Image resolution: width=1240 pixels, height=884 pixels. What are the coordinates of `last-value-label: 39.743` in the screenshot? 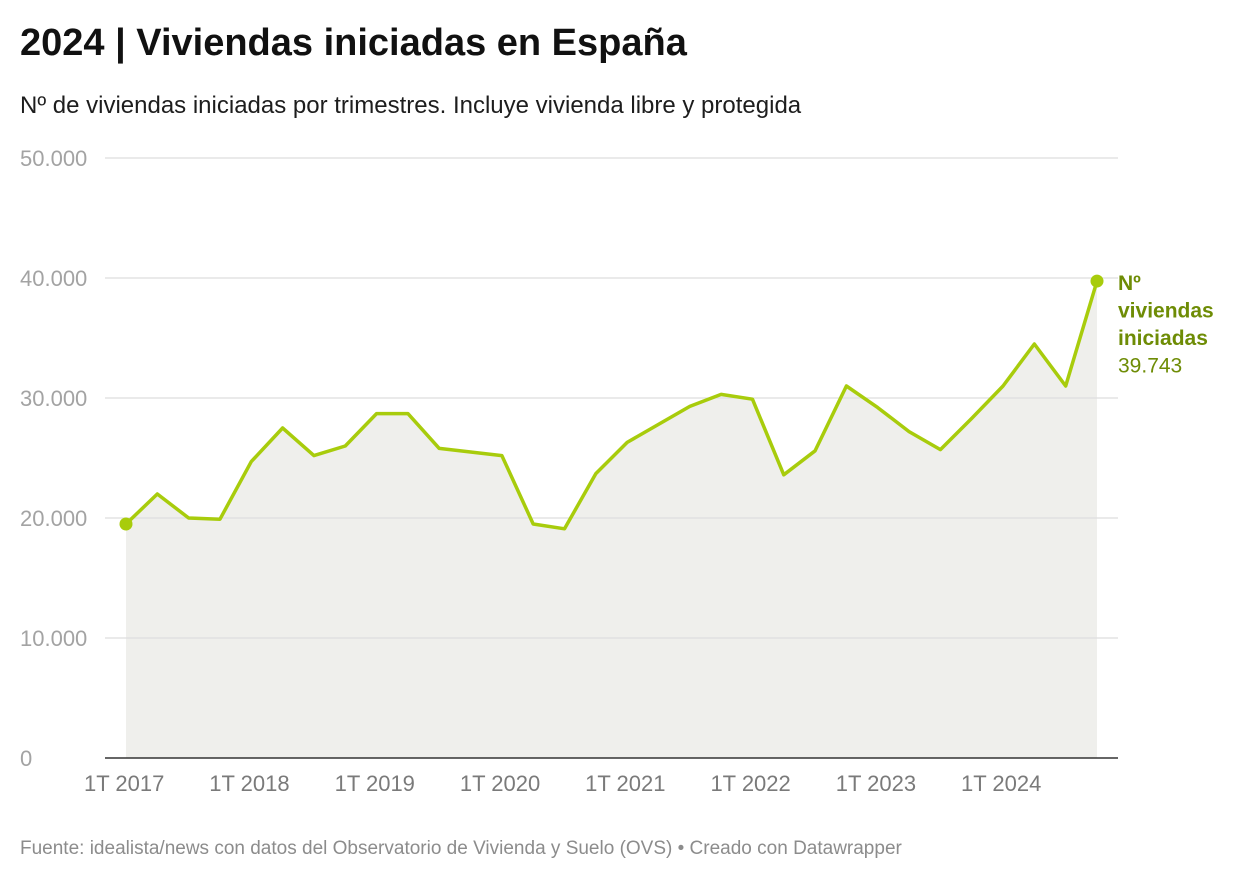 It's located at (1150, 366).